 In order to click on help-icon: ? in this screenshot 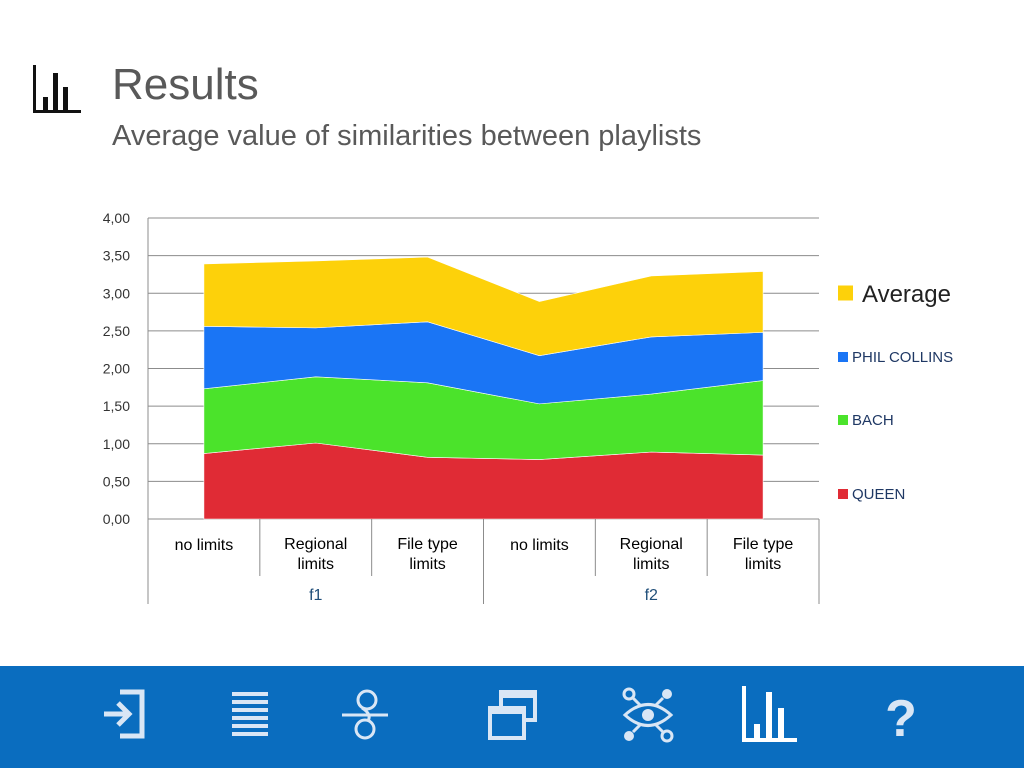, I will do `click(901, 715)`.